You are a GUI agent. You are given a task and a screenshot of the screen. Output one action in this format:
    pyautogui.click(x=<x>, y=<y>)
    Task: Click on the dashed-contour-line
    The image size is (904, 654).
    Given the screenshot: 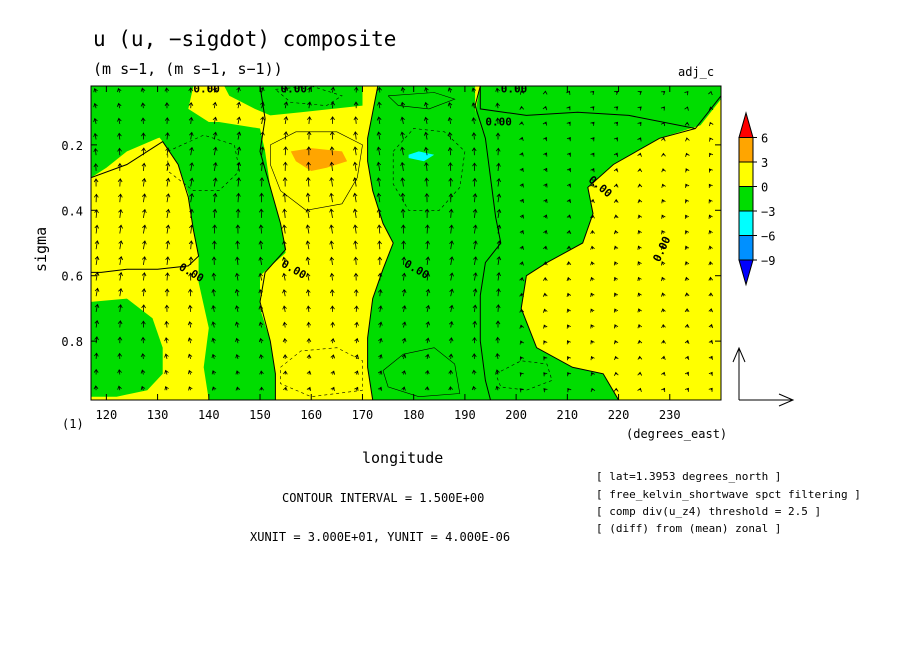 What is the action you would take?
    pyautogui.click(x=429, y=169)
    